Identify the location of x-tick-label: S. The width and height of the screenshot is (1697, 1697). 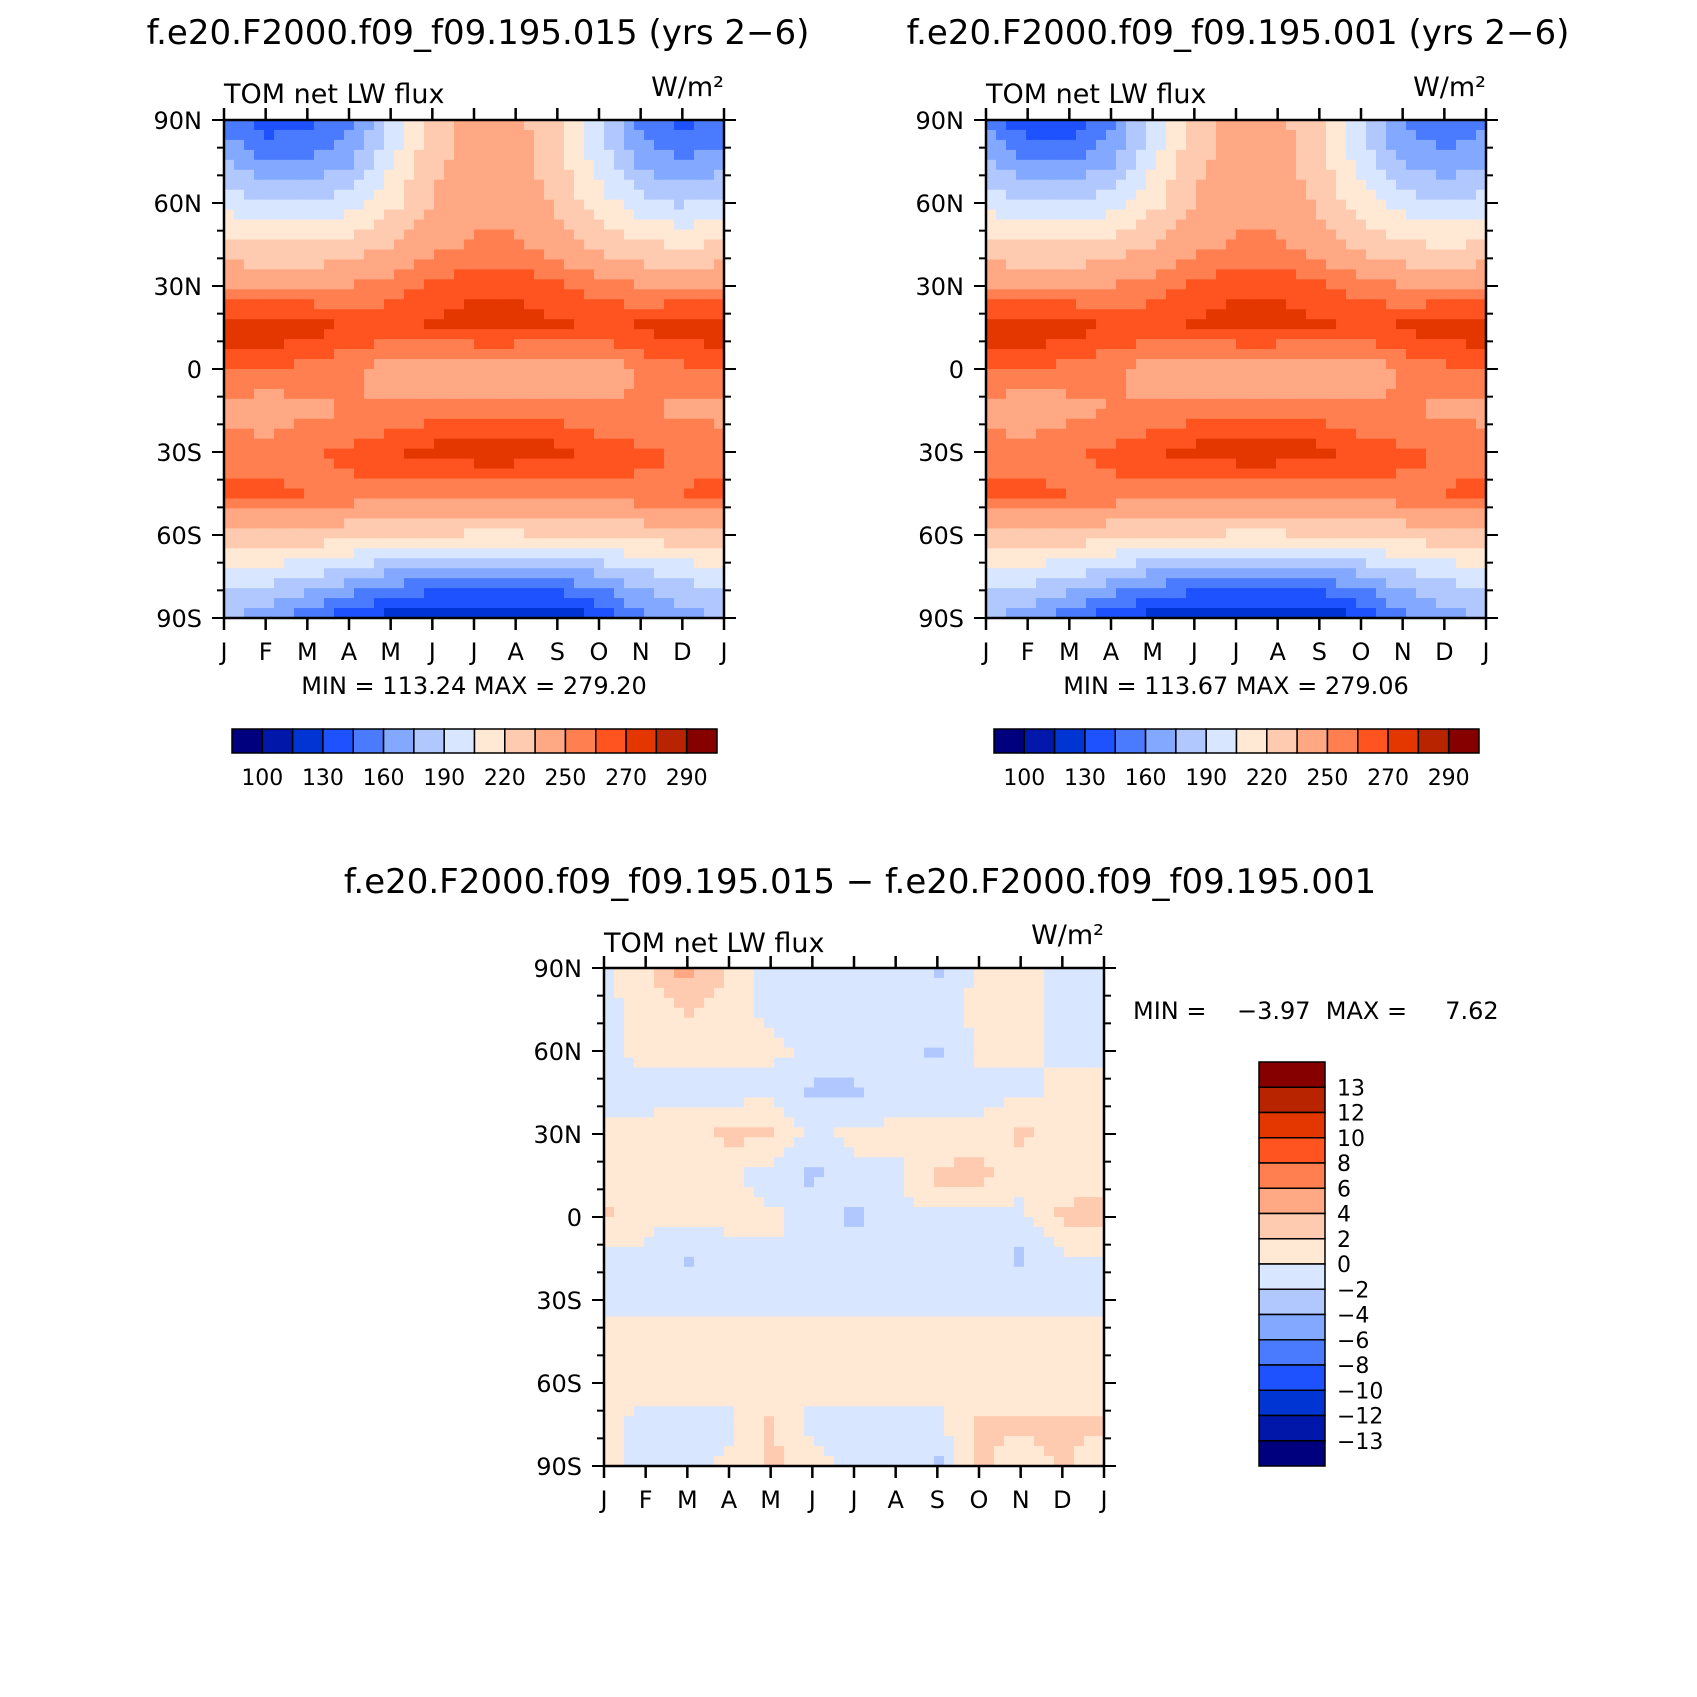
(557, 652).